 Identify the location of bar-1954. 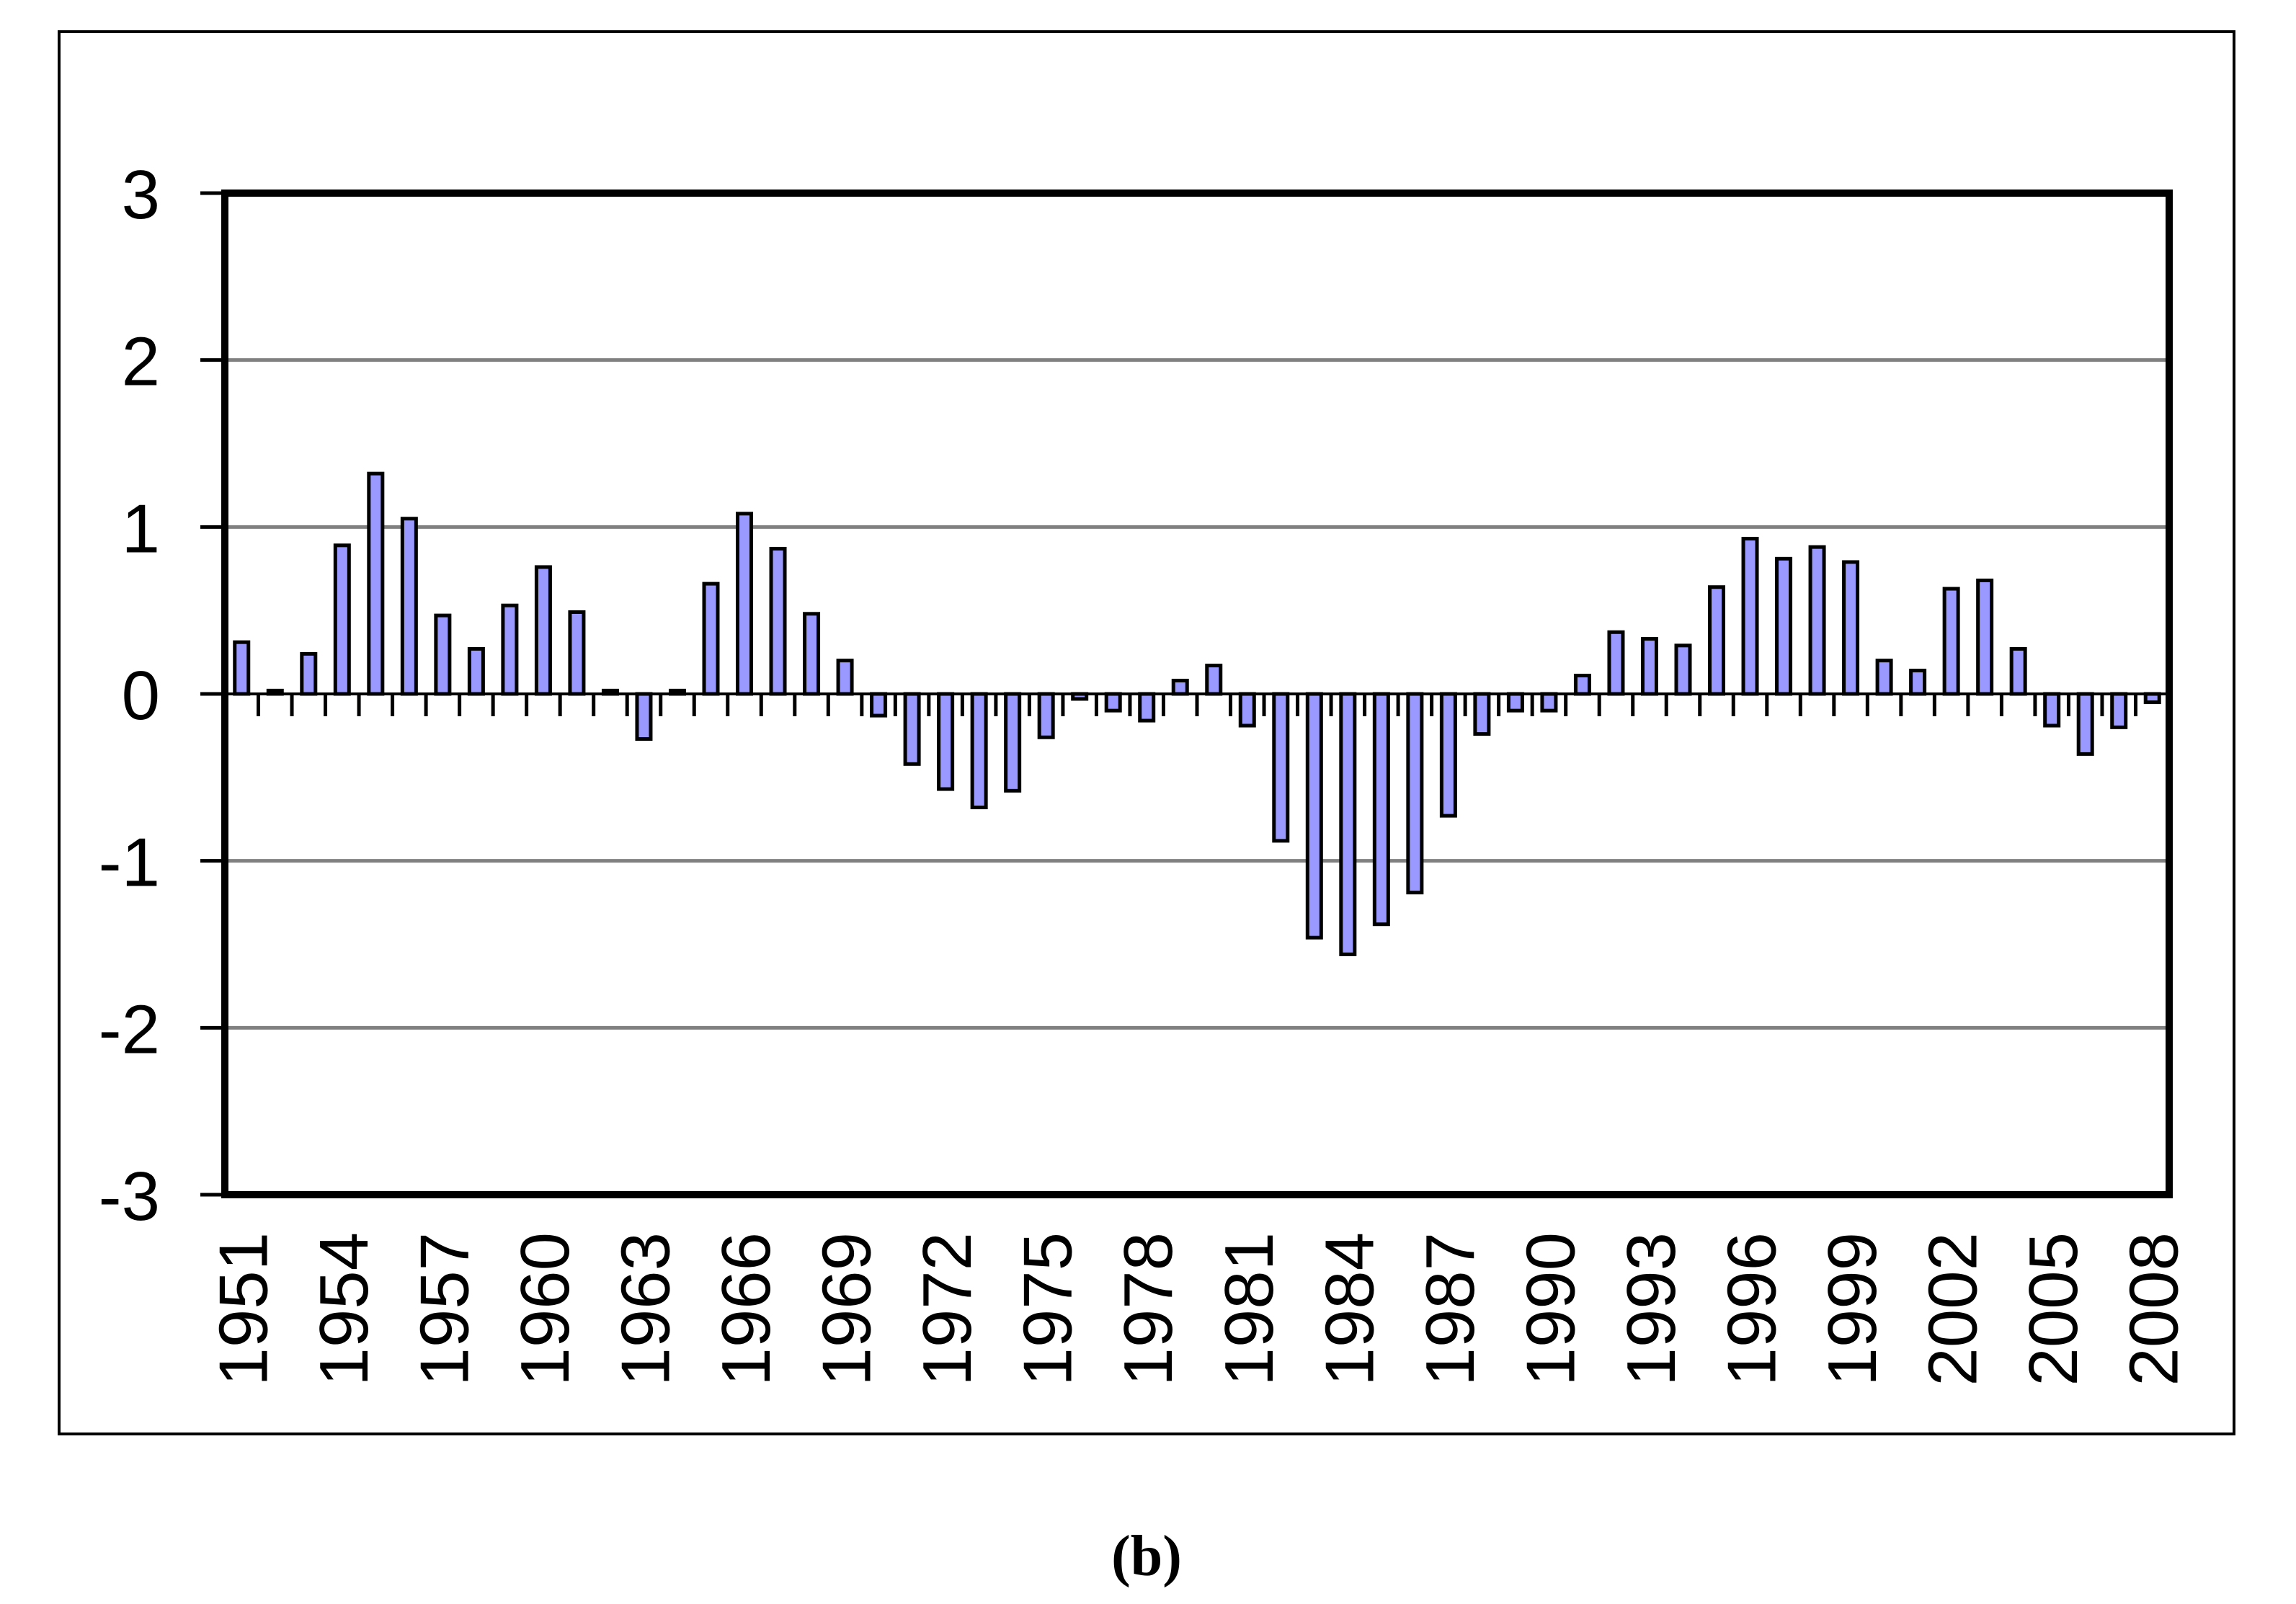
(342, 619).